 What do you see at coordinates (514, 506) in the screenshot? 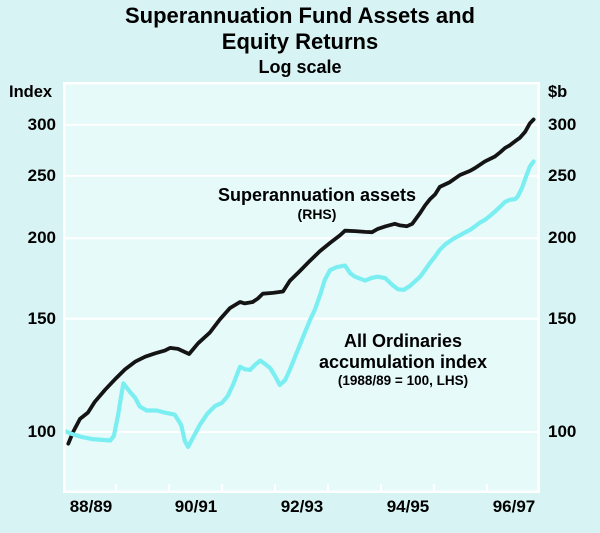
I see `x-tick-label-9697: 96/97` at bounding box center [514, 506].